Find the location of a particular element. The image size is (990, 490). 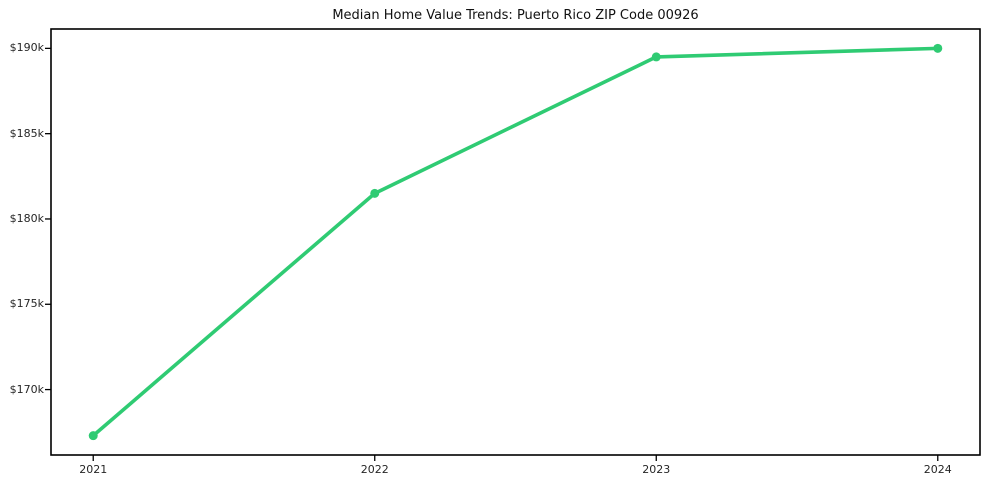

x-tick-label: 2024 is located at coordinates (937, 469).